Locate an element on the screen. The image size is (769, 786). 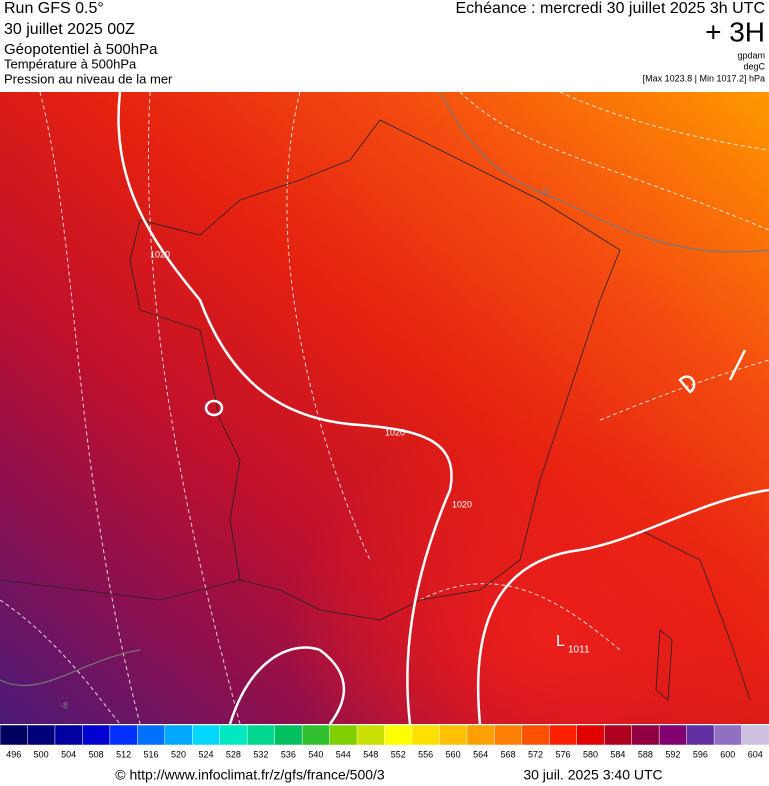
isotherm-label: -8 is located at coordinates (64, 705).